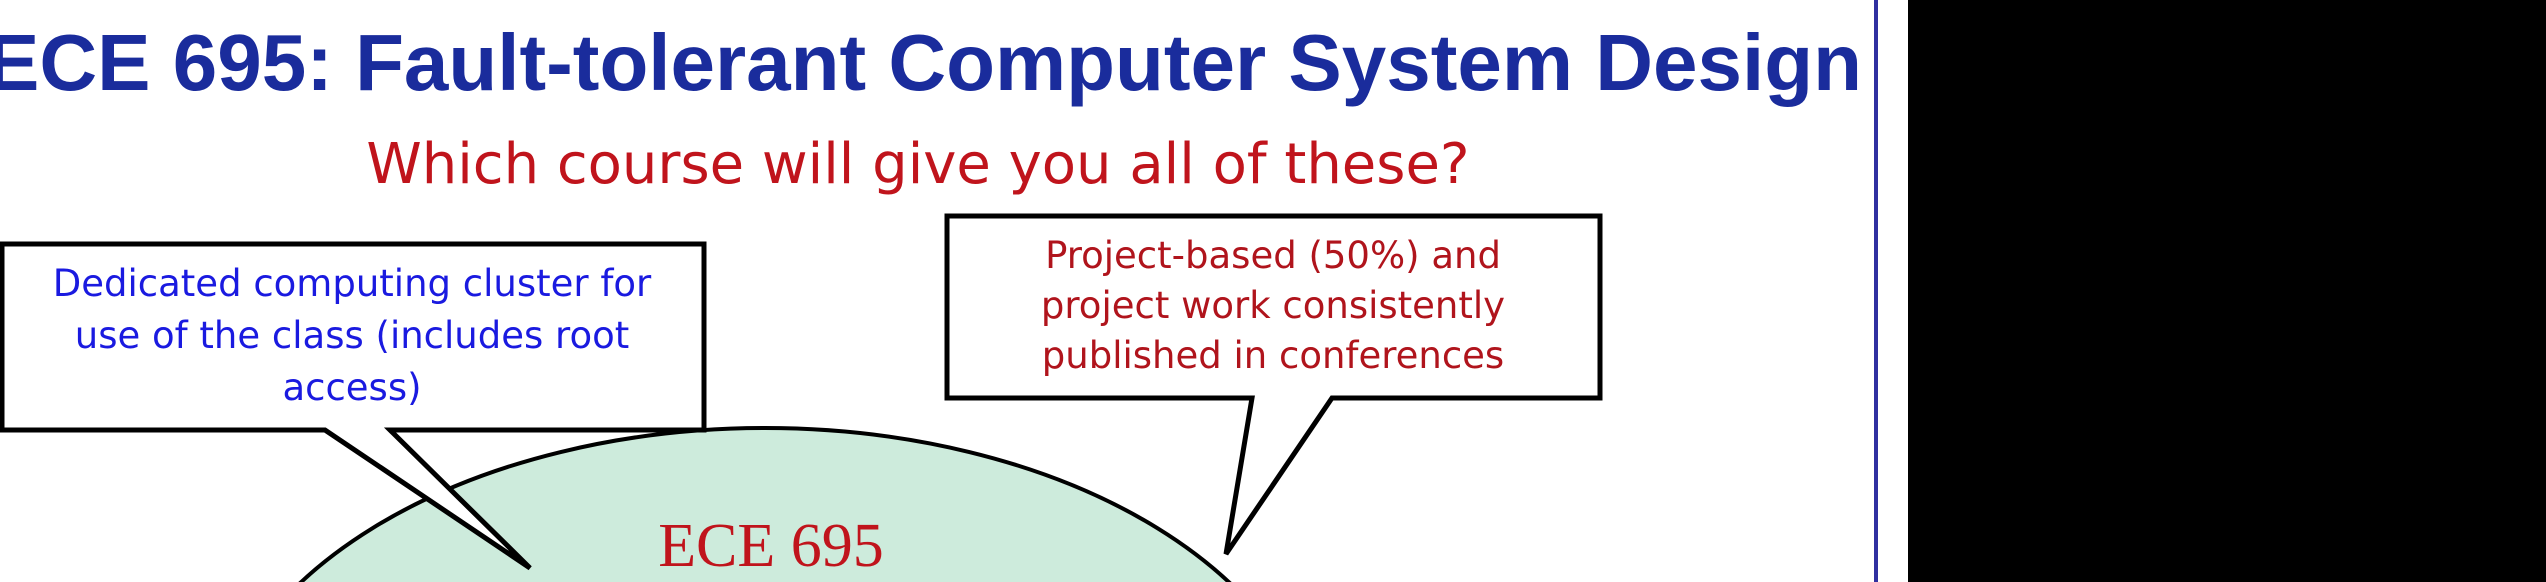  Describe the element at coordinates (1273, 255) in the screenshot. I see `callout-line: Project-based (50%) and` at that location.